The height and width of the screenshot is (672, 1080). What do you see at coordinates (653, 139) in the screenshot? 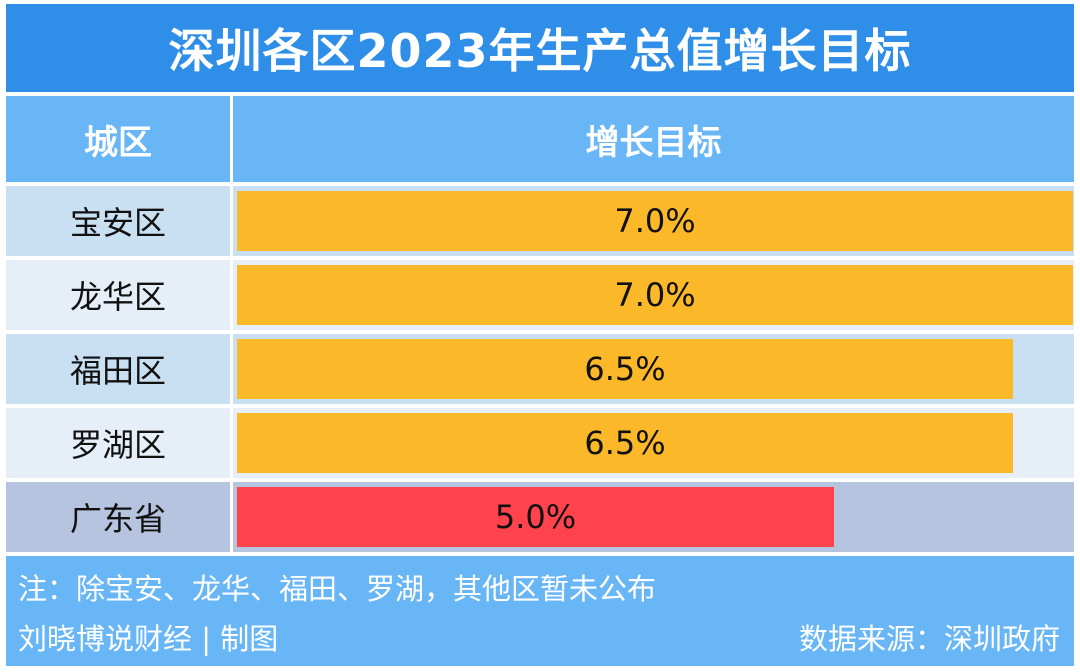
I see `header-target: 增长目标` at bounding box center [653, 139].